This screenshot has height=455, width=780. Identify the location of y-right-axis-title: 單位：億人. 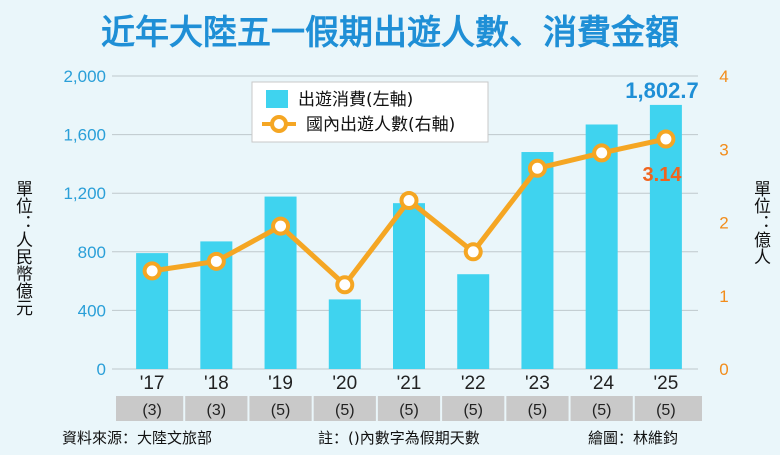
(760, 222).